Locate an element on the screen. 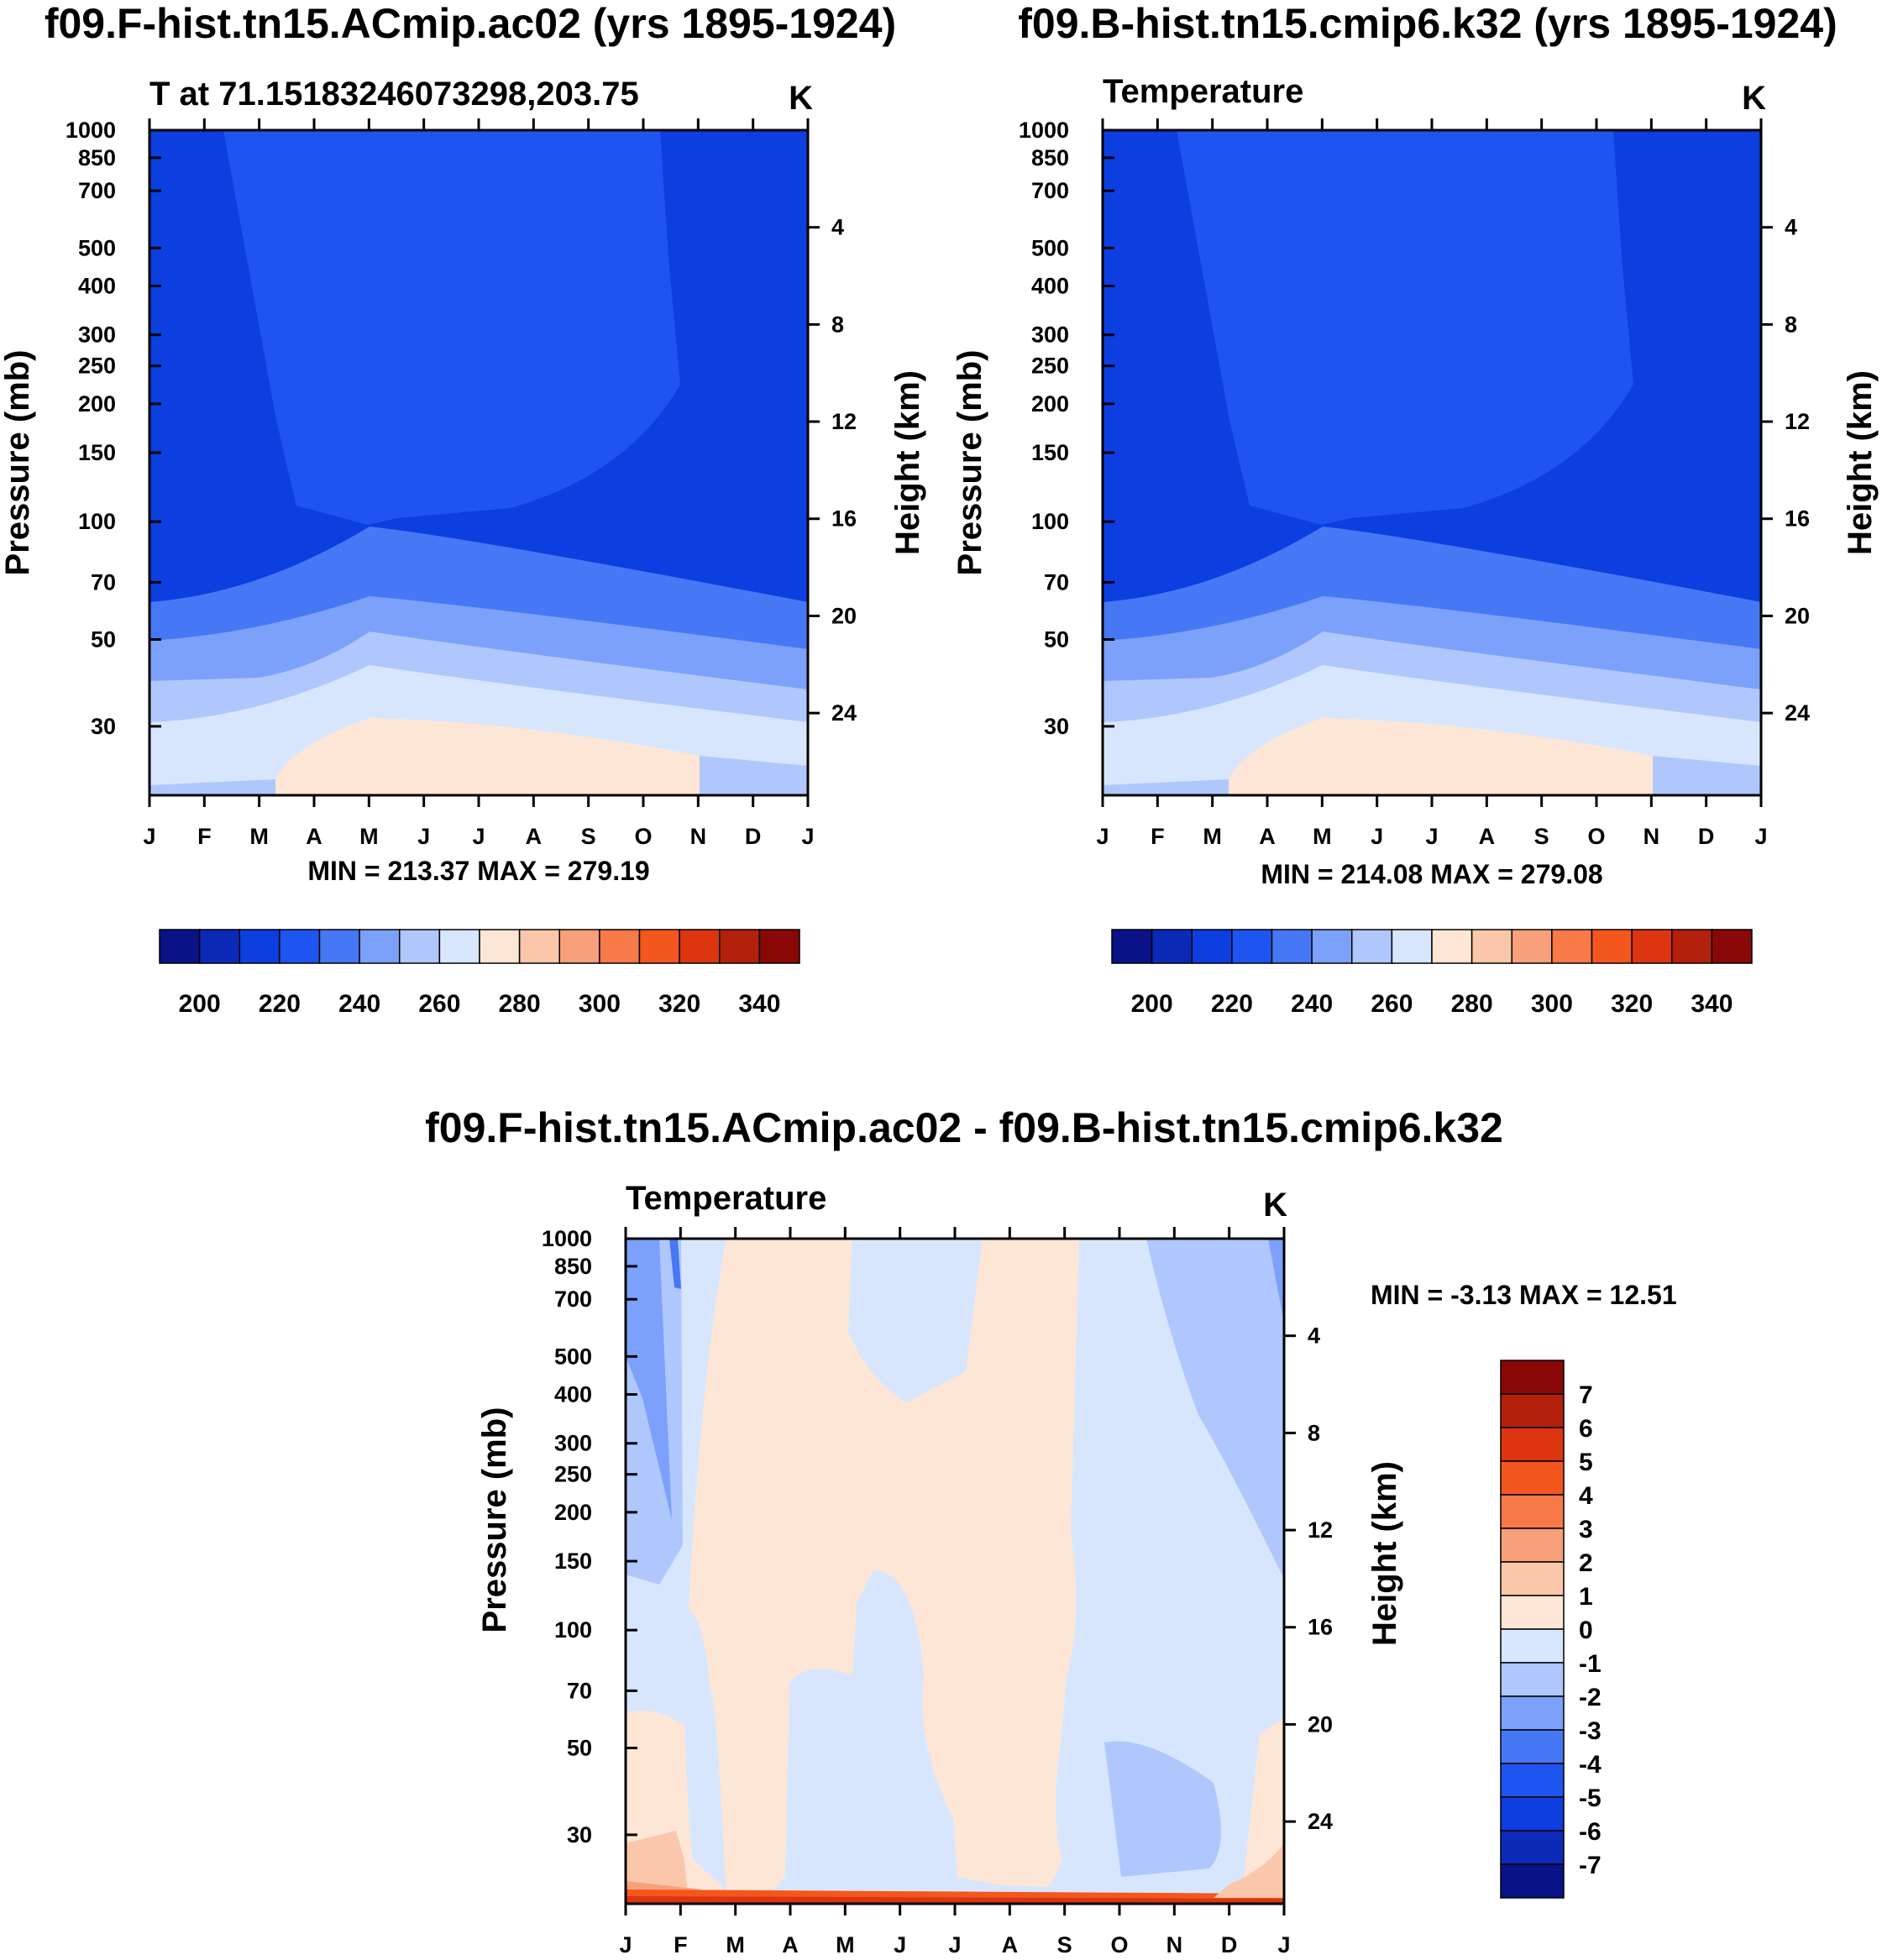 This screenshot has height=1960, width=1882. colorbar-label: 340 is located at coordinates (1712, 1004).